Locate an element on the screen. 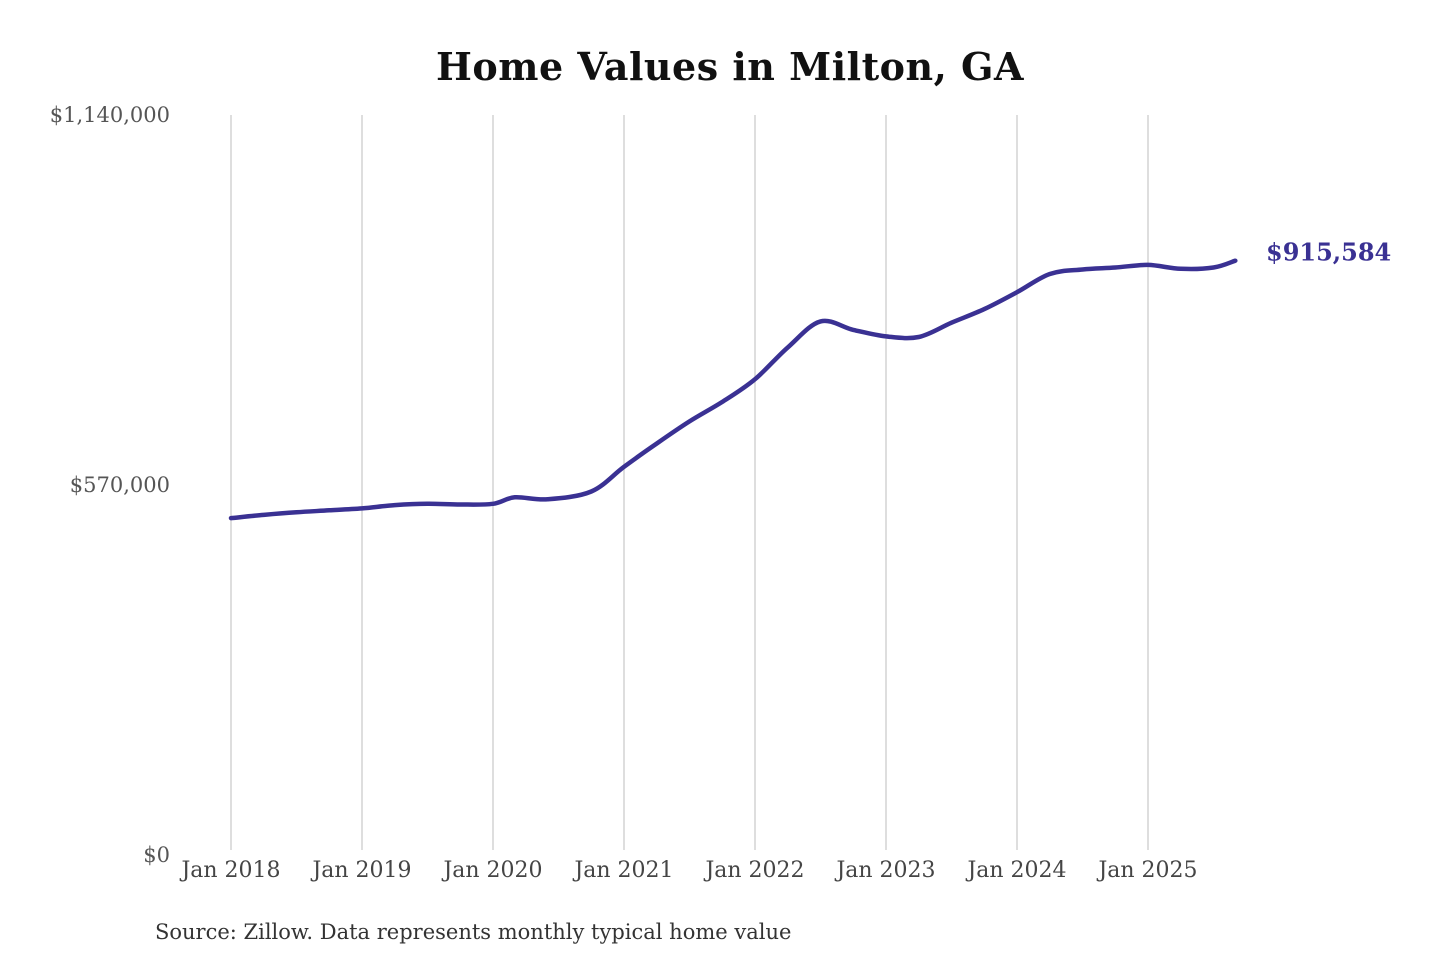 The image size is (1440, 960). x-axis-tick-label: Jan 2019 is located at coordinates (362, 870).